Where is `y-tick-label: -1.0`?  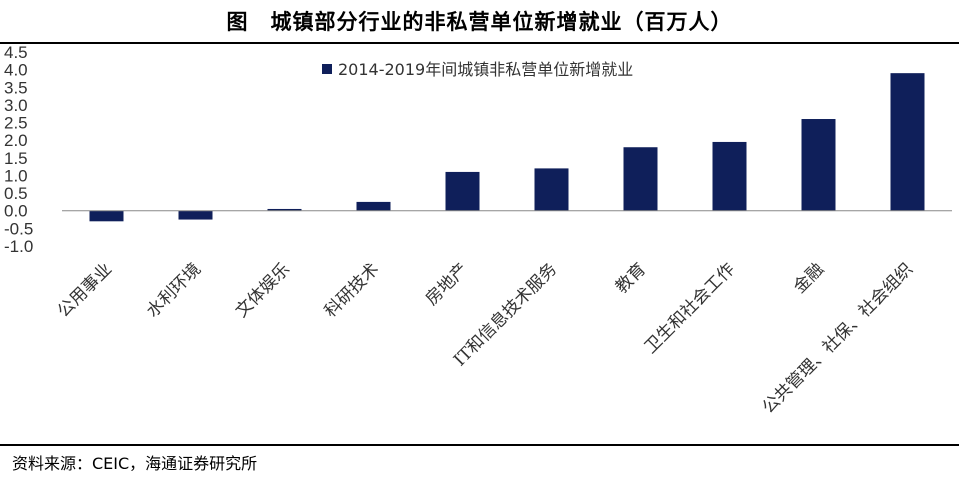
y-tick-label: -1.0 is located at coordinates (18, 246).